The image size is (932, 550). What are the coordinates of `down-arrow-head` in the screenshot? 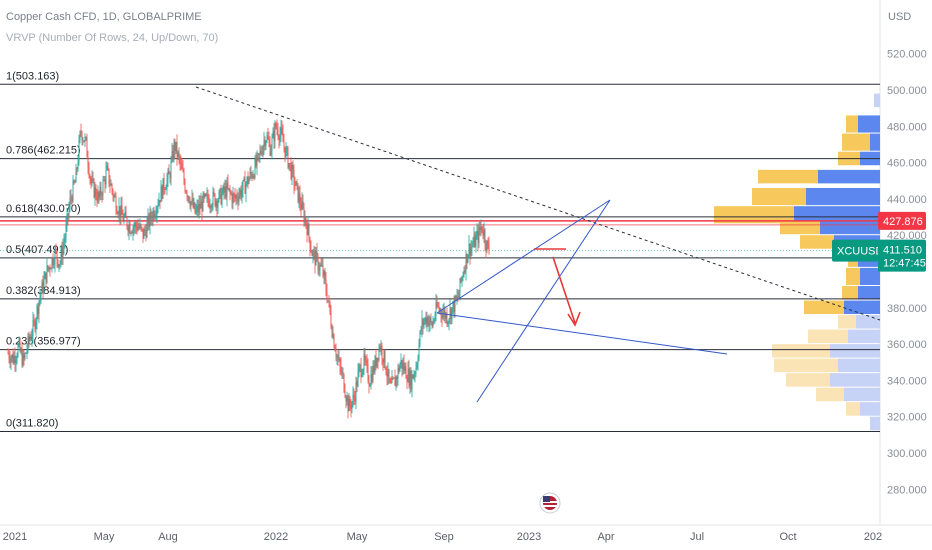 It's located at (574, 319).